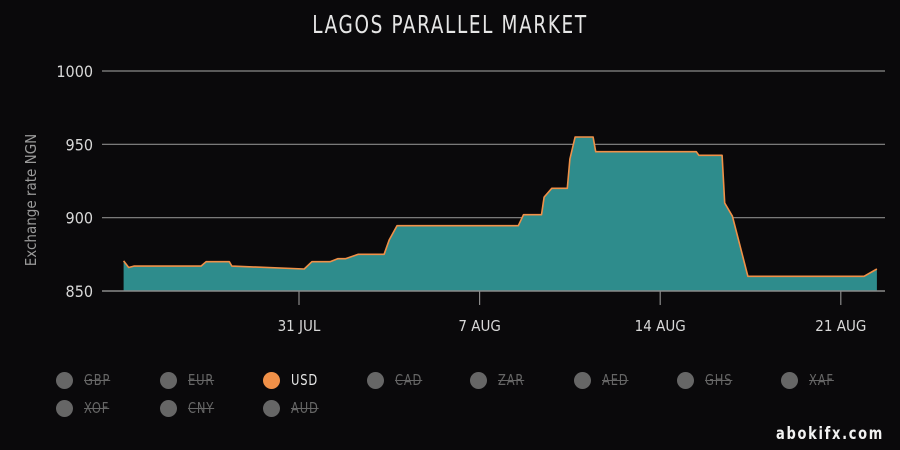 Image resolution: width=900 pixels, height=450 pixels. I want to click on y-axis-labels: 850 900 950 1000, so click(74, 181).